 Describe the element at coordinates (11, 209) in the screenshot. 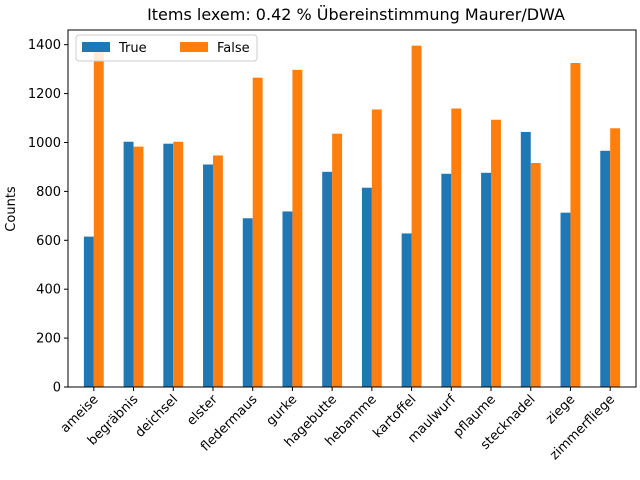

I see `y-axis-label: Counts` at that location.